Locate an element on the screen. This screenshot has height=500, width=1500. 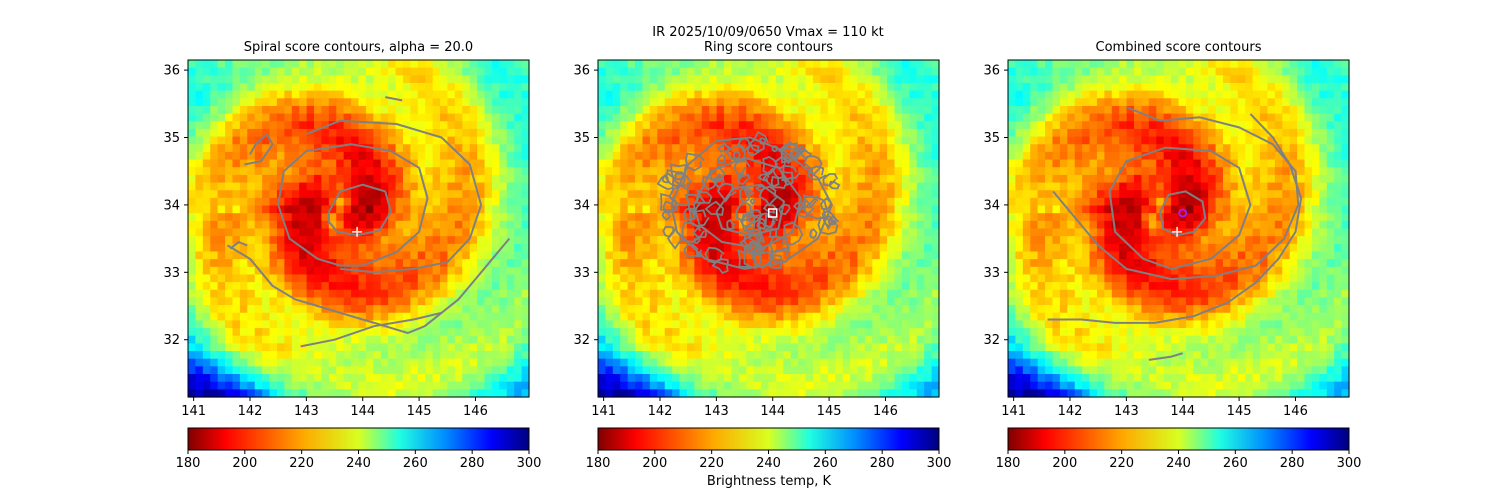
ring-noise-contour is located at coordinates (790, 153).